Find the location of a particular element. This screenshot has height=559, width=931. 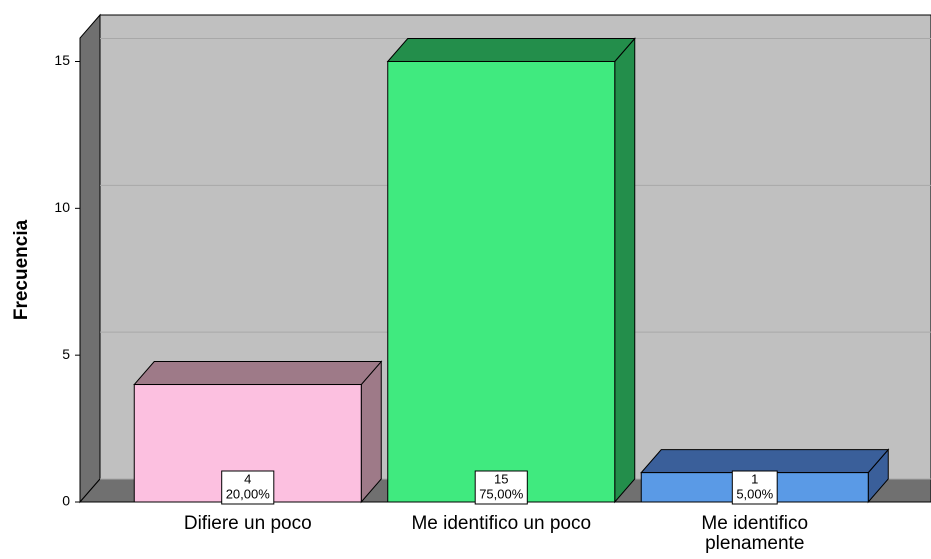

data-label-count: 15 is located at coordinates (501, 478).